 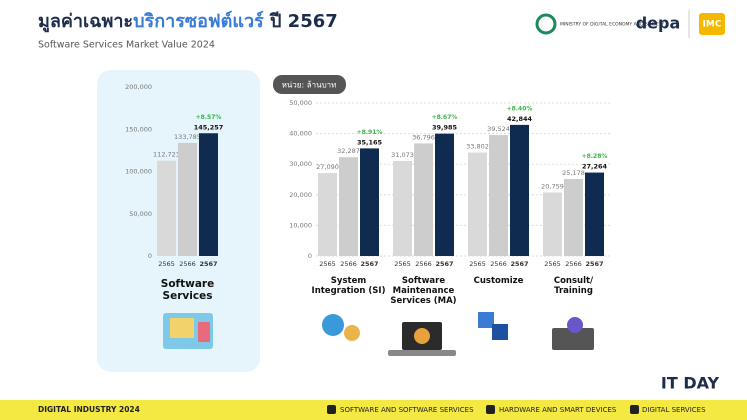 I want to click on unit: หน่วย: ล้านบาท, so click(x=309, y=85).